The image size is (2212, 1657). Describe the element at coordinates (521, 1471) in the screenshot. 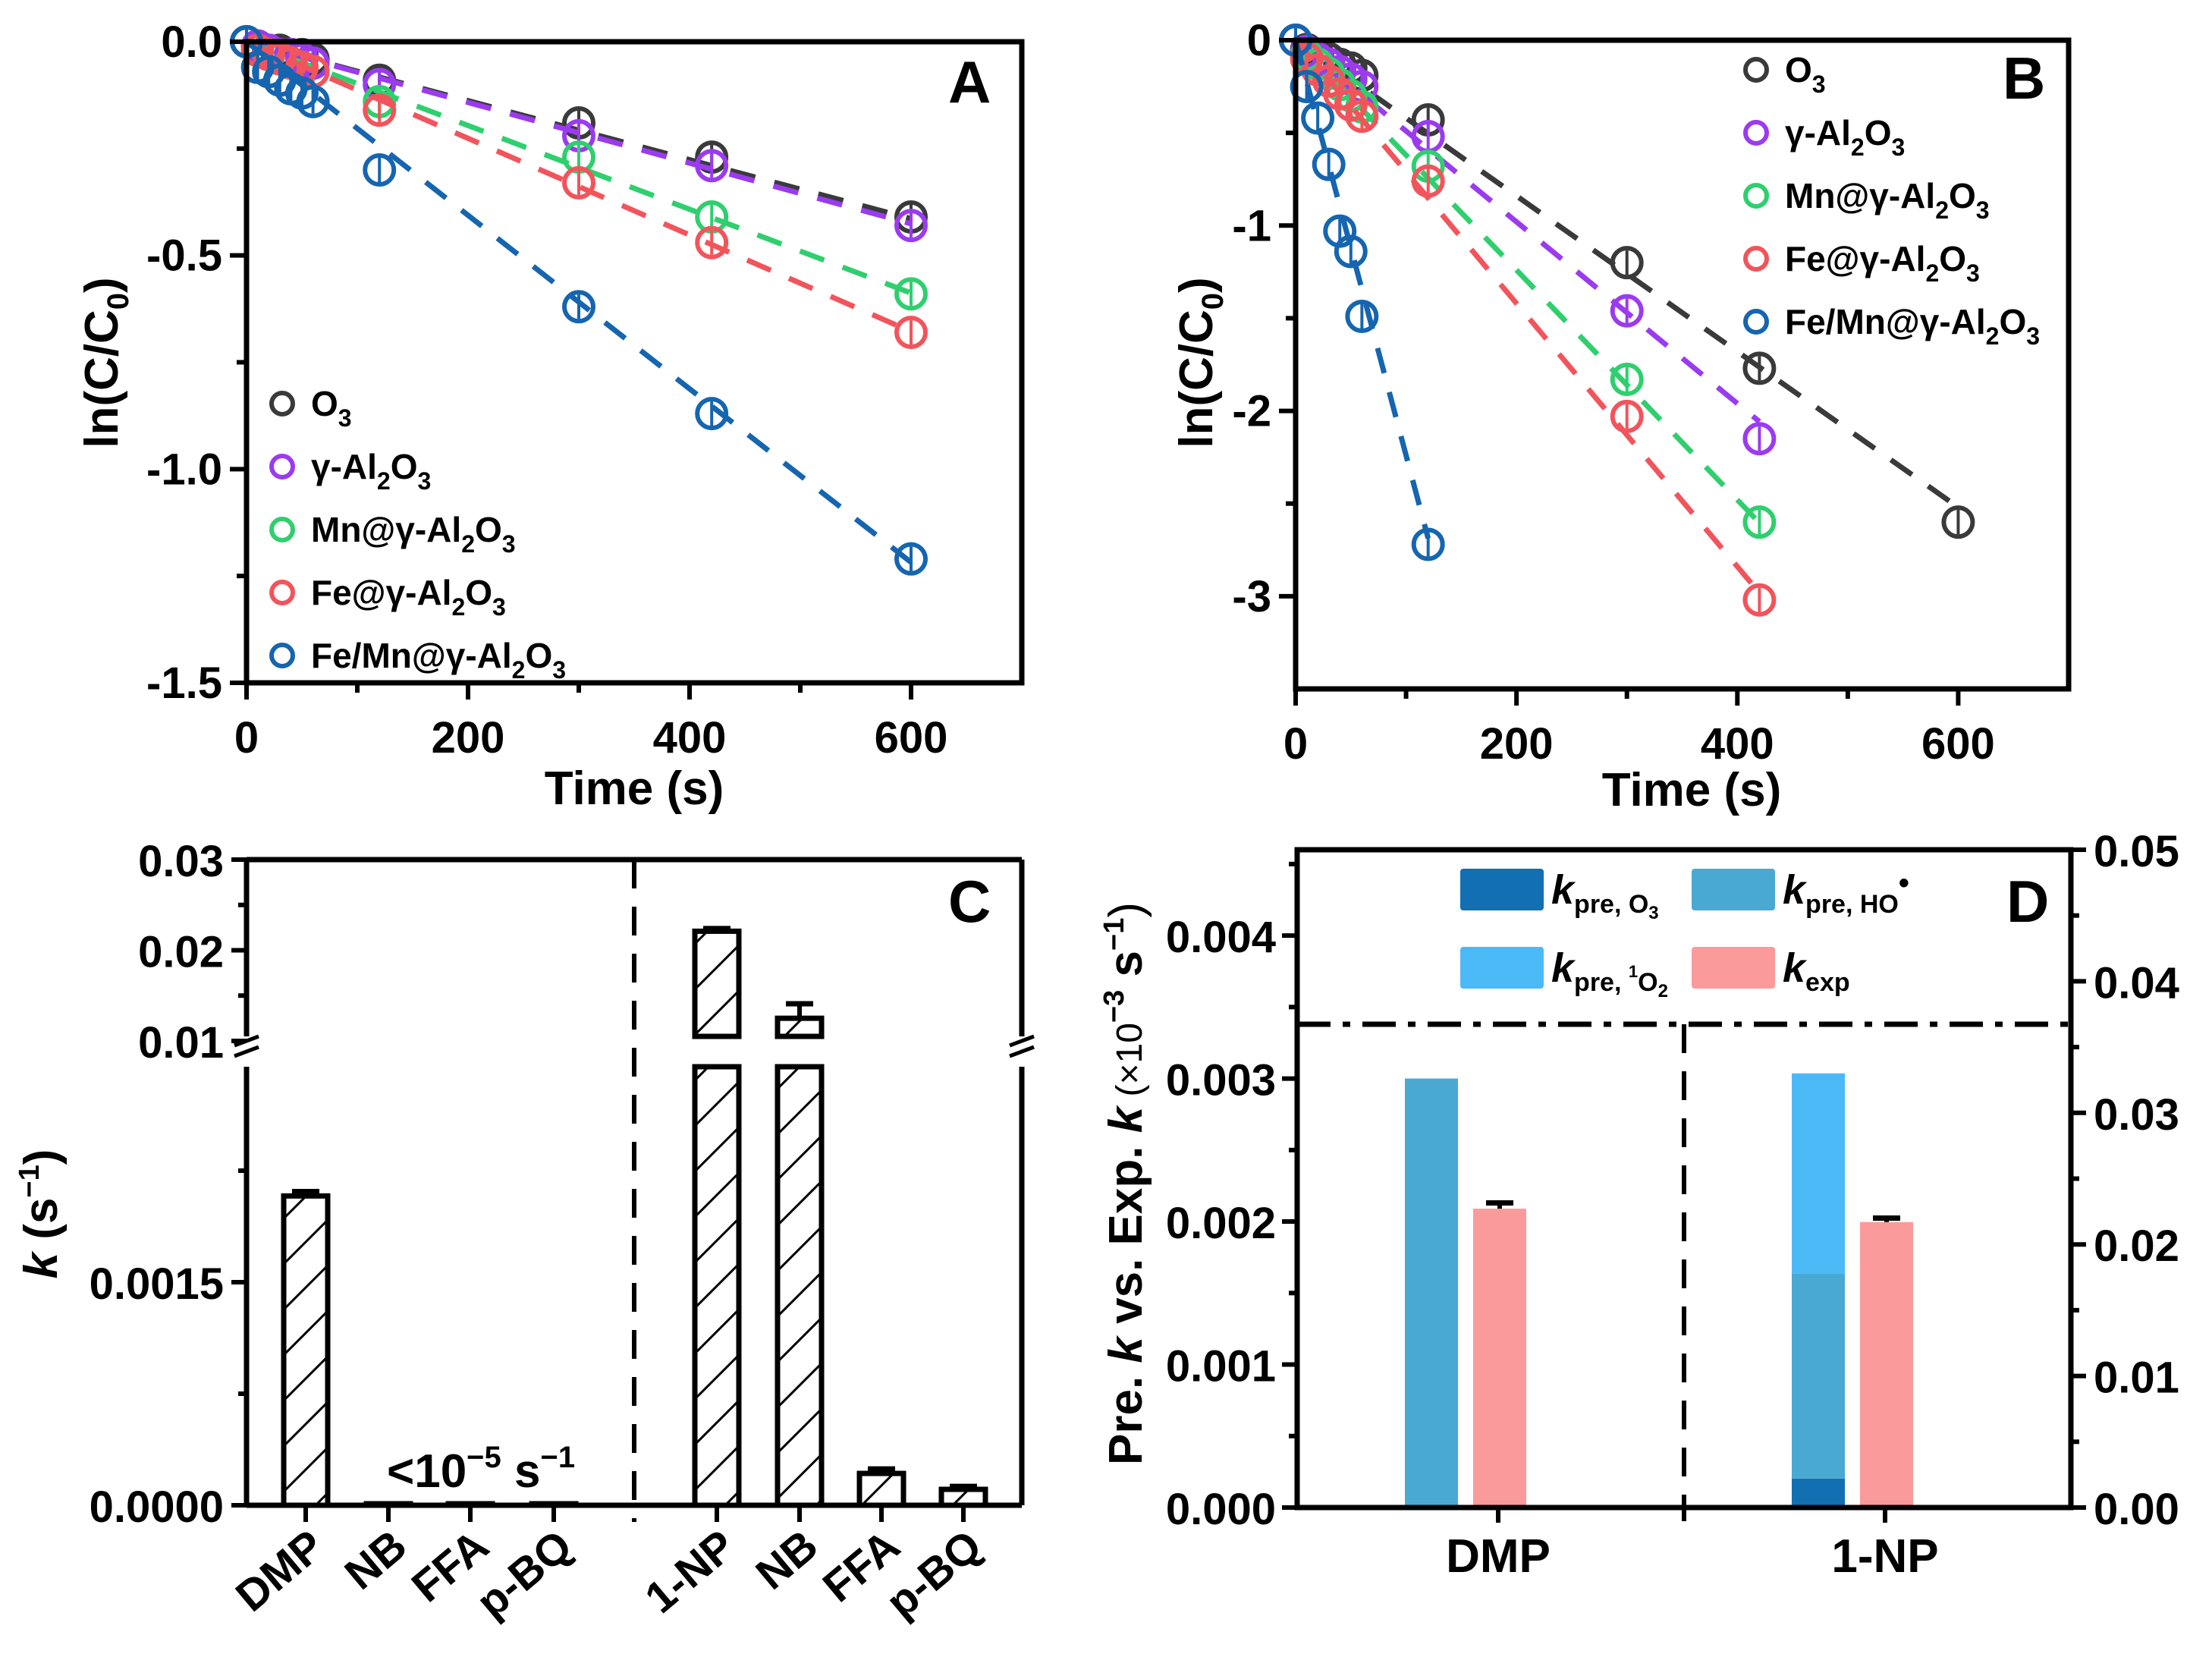

I see `panel-c-annotation-unit: s` at that location.